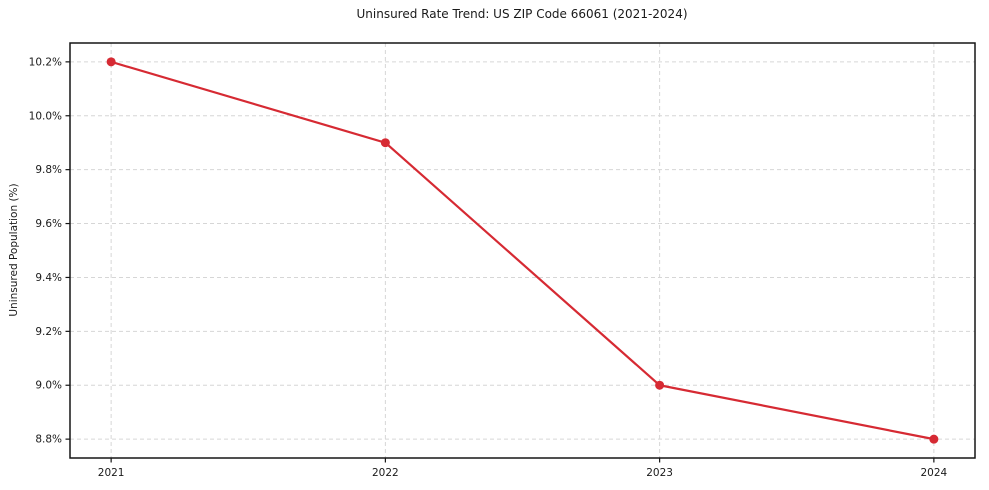 The width and height of the screenshot is (989, 490). I want to click on y-tick-label: 9.2%, so click(48, 332).